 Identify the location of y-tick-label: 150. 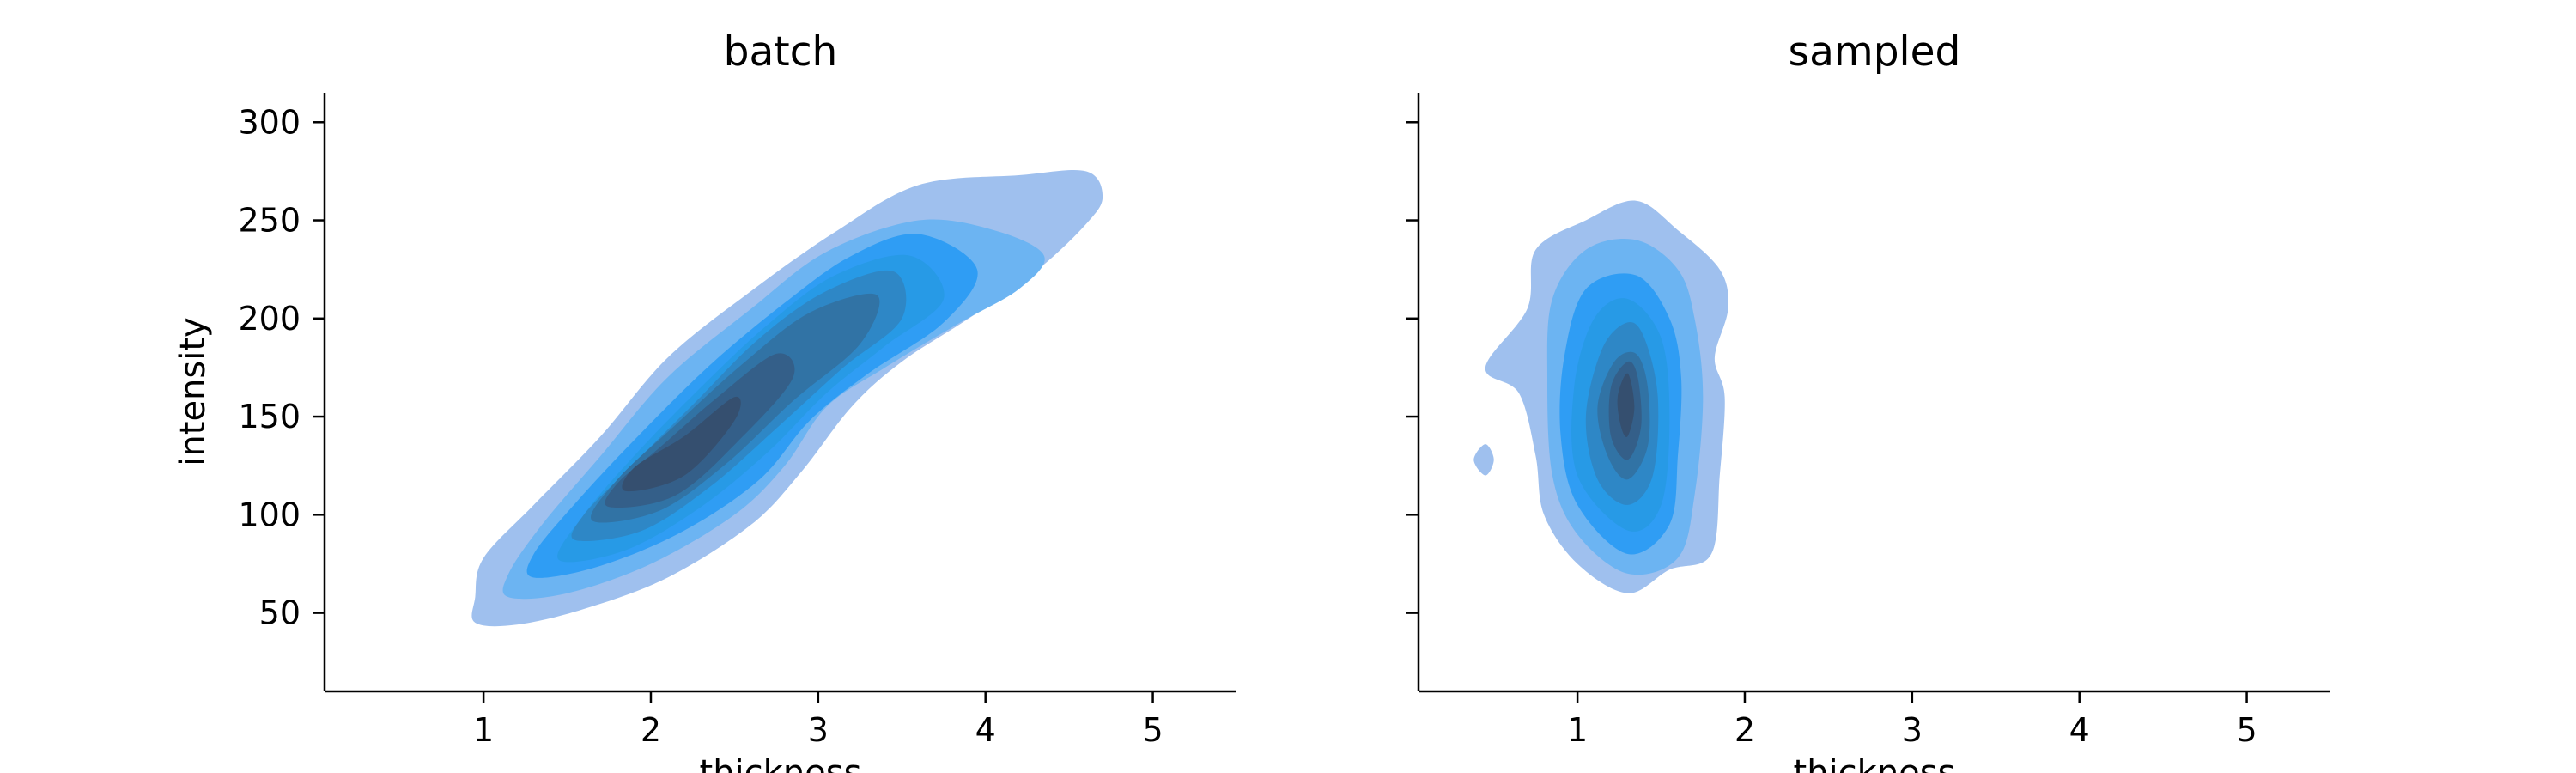
(269, 416).